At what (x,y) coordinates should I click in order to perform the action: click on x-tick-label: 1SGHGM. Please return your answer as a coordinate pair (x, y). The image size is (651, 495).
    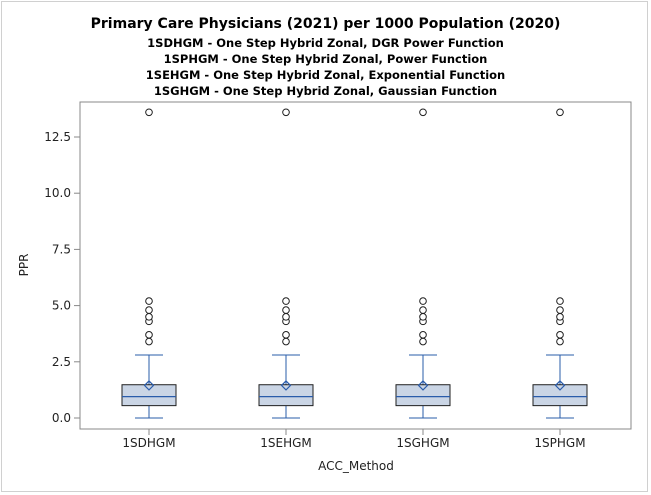
    Looking at the image, I should click on (422, 443).